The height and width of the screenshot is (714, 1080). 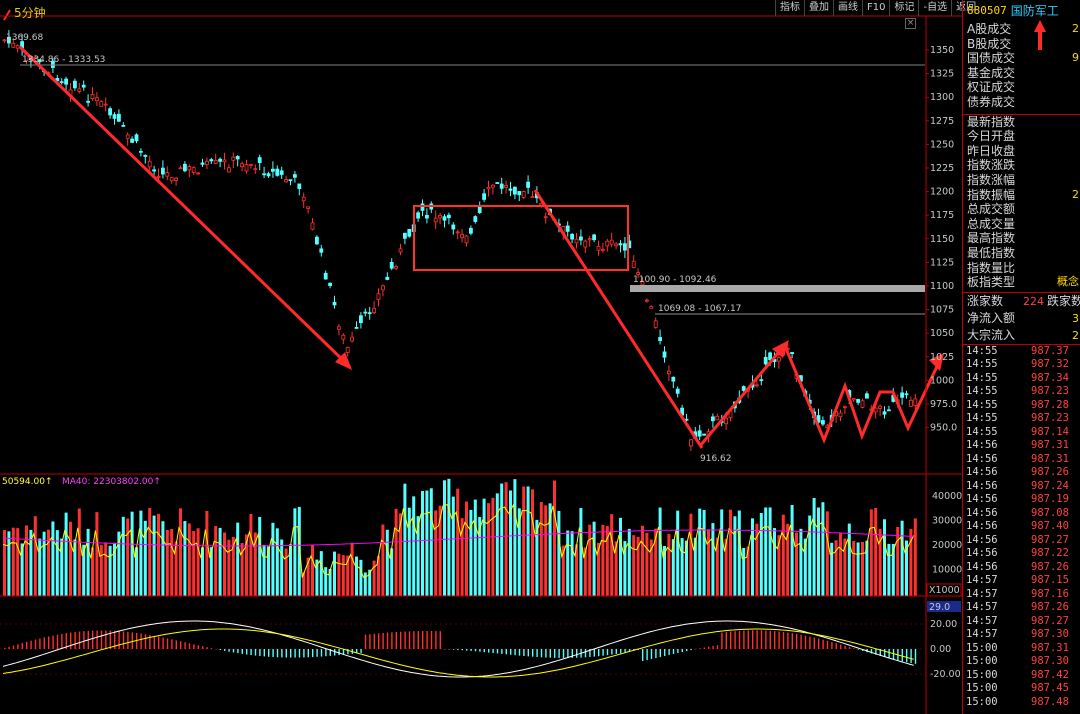 I want to click on up-arrow-icon, so click(x=1040, y=35).